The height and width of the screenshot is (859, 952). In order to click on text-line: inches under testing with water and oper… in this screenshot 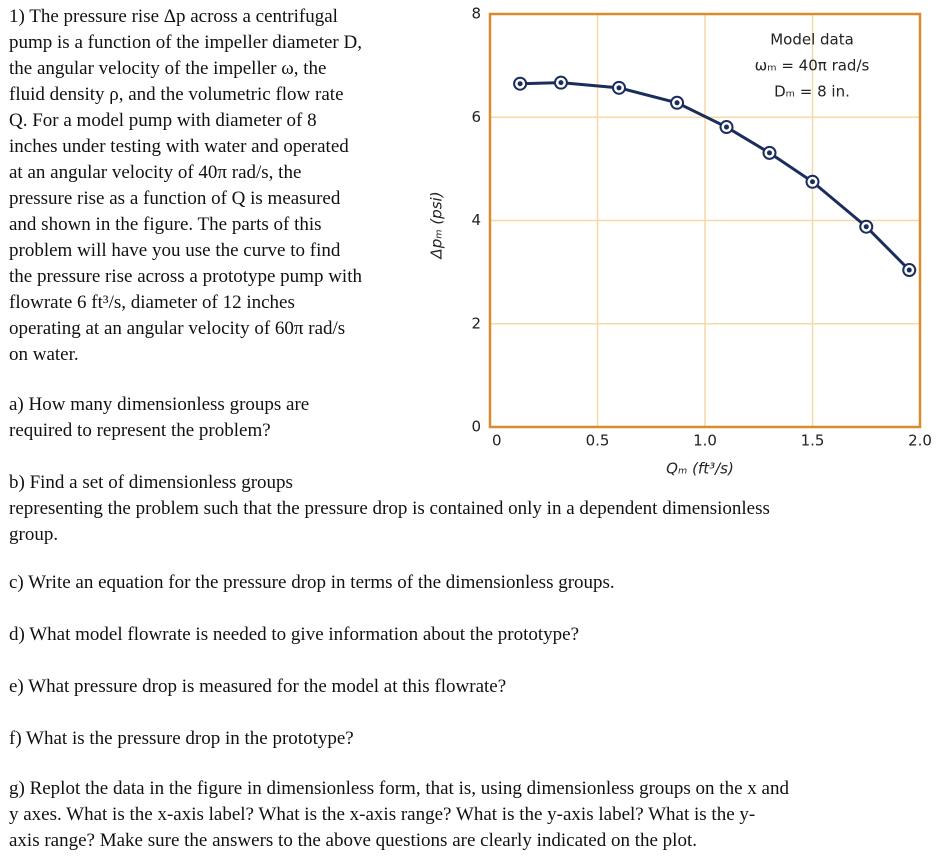, I will do `click(179, 146)`.